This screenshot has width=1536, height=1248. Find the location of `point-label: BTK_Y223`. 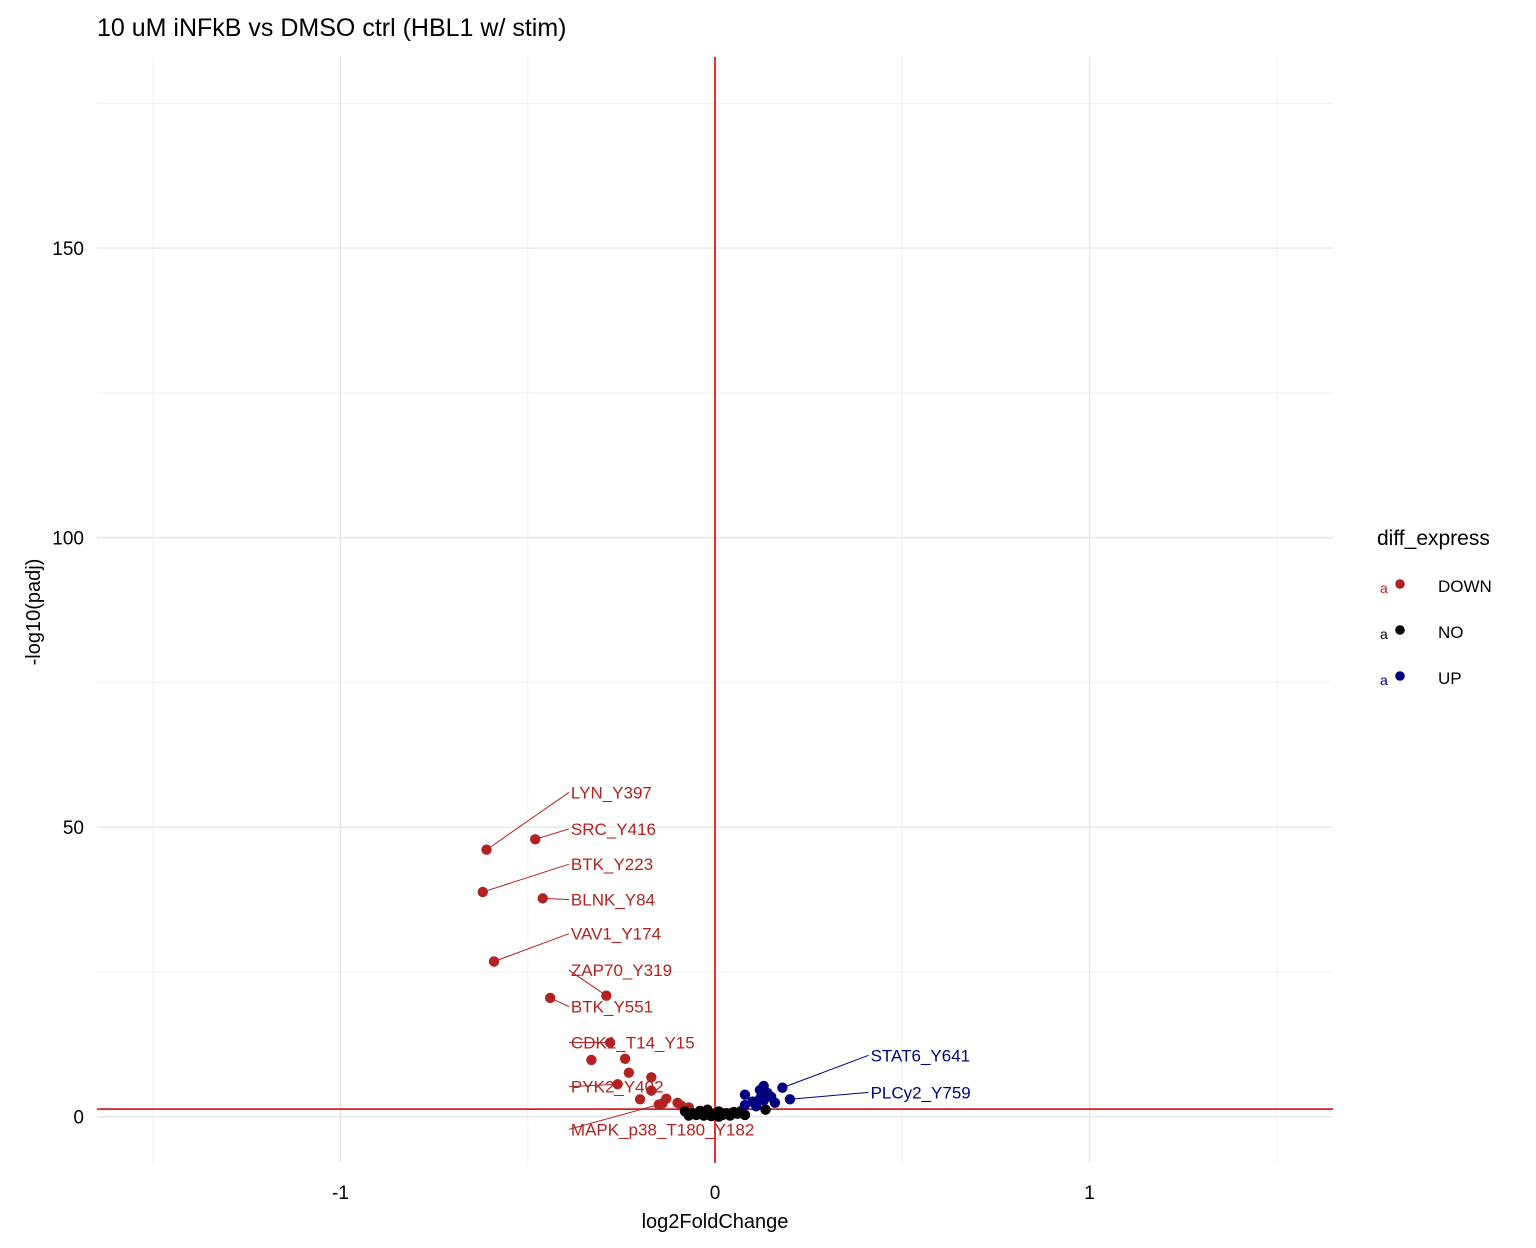

point-label: BTK_Y223 is located at coordinates (612, 864).